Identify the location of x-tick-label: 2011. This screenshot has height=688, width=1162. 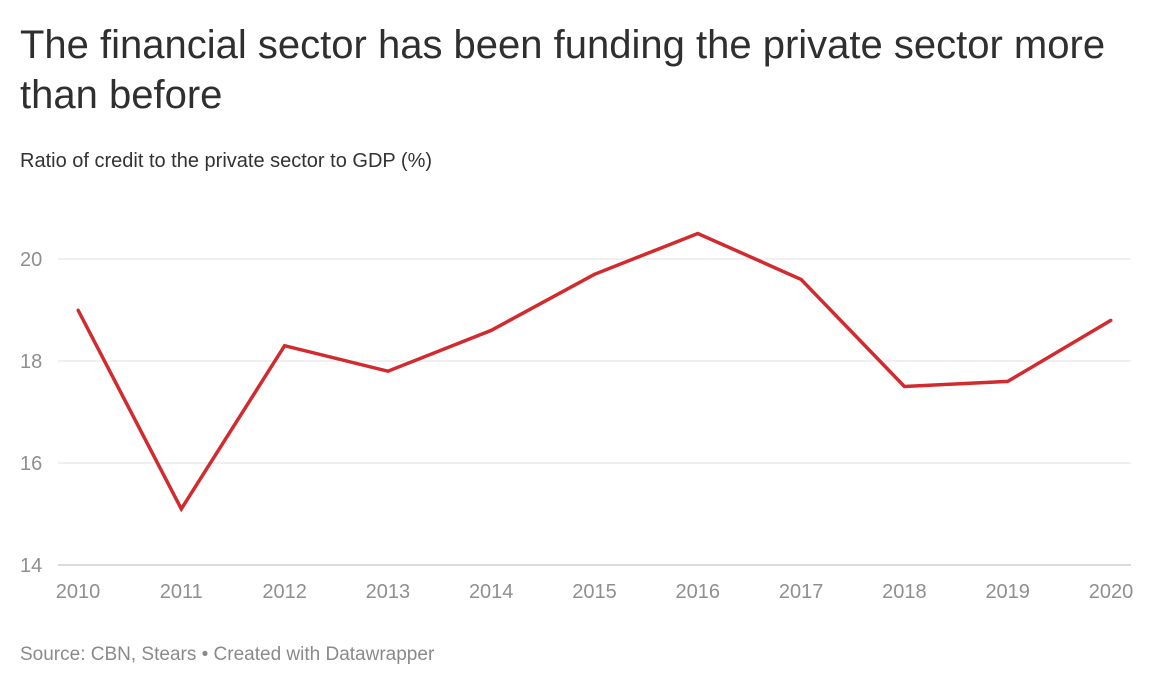
(181, 592).